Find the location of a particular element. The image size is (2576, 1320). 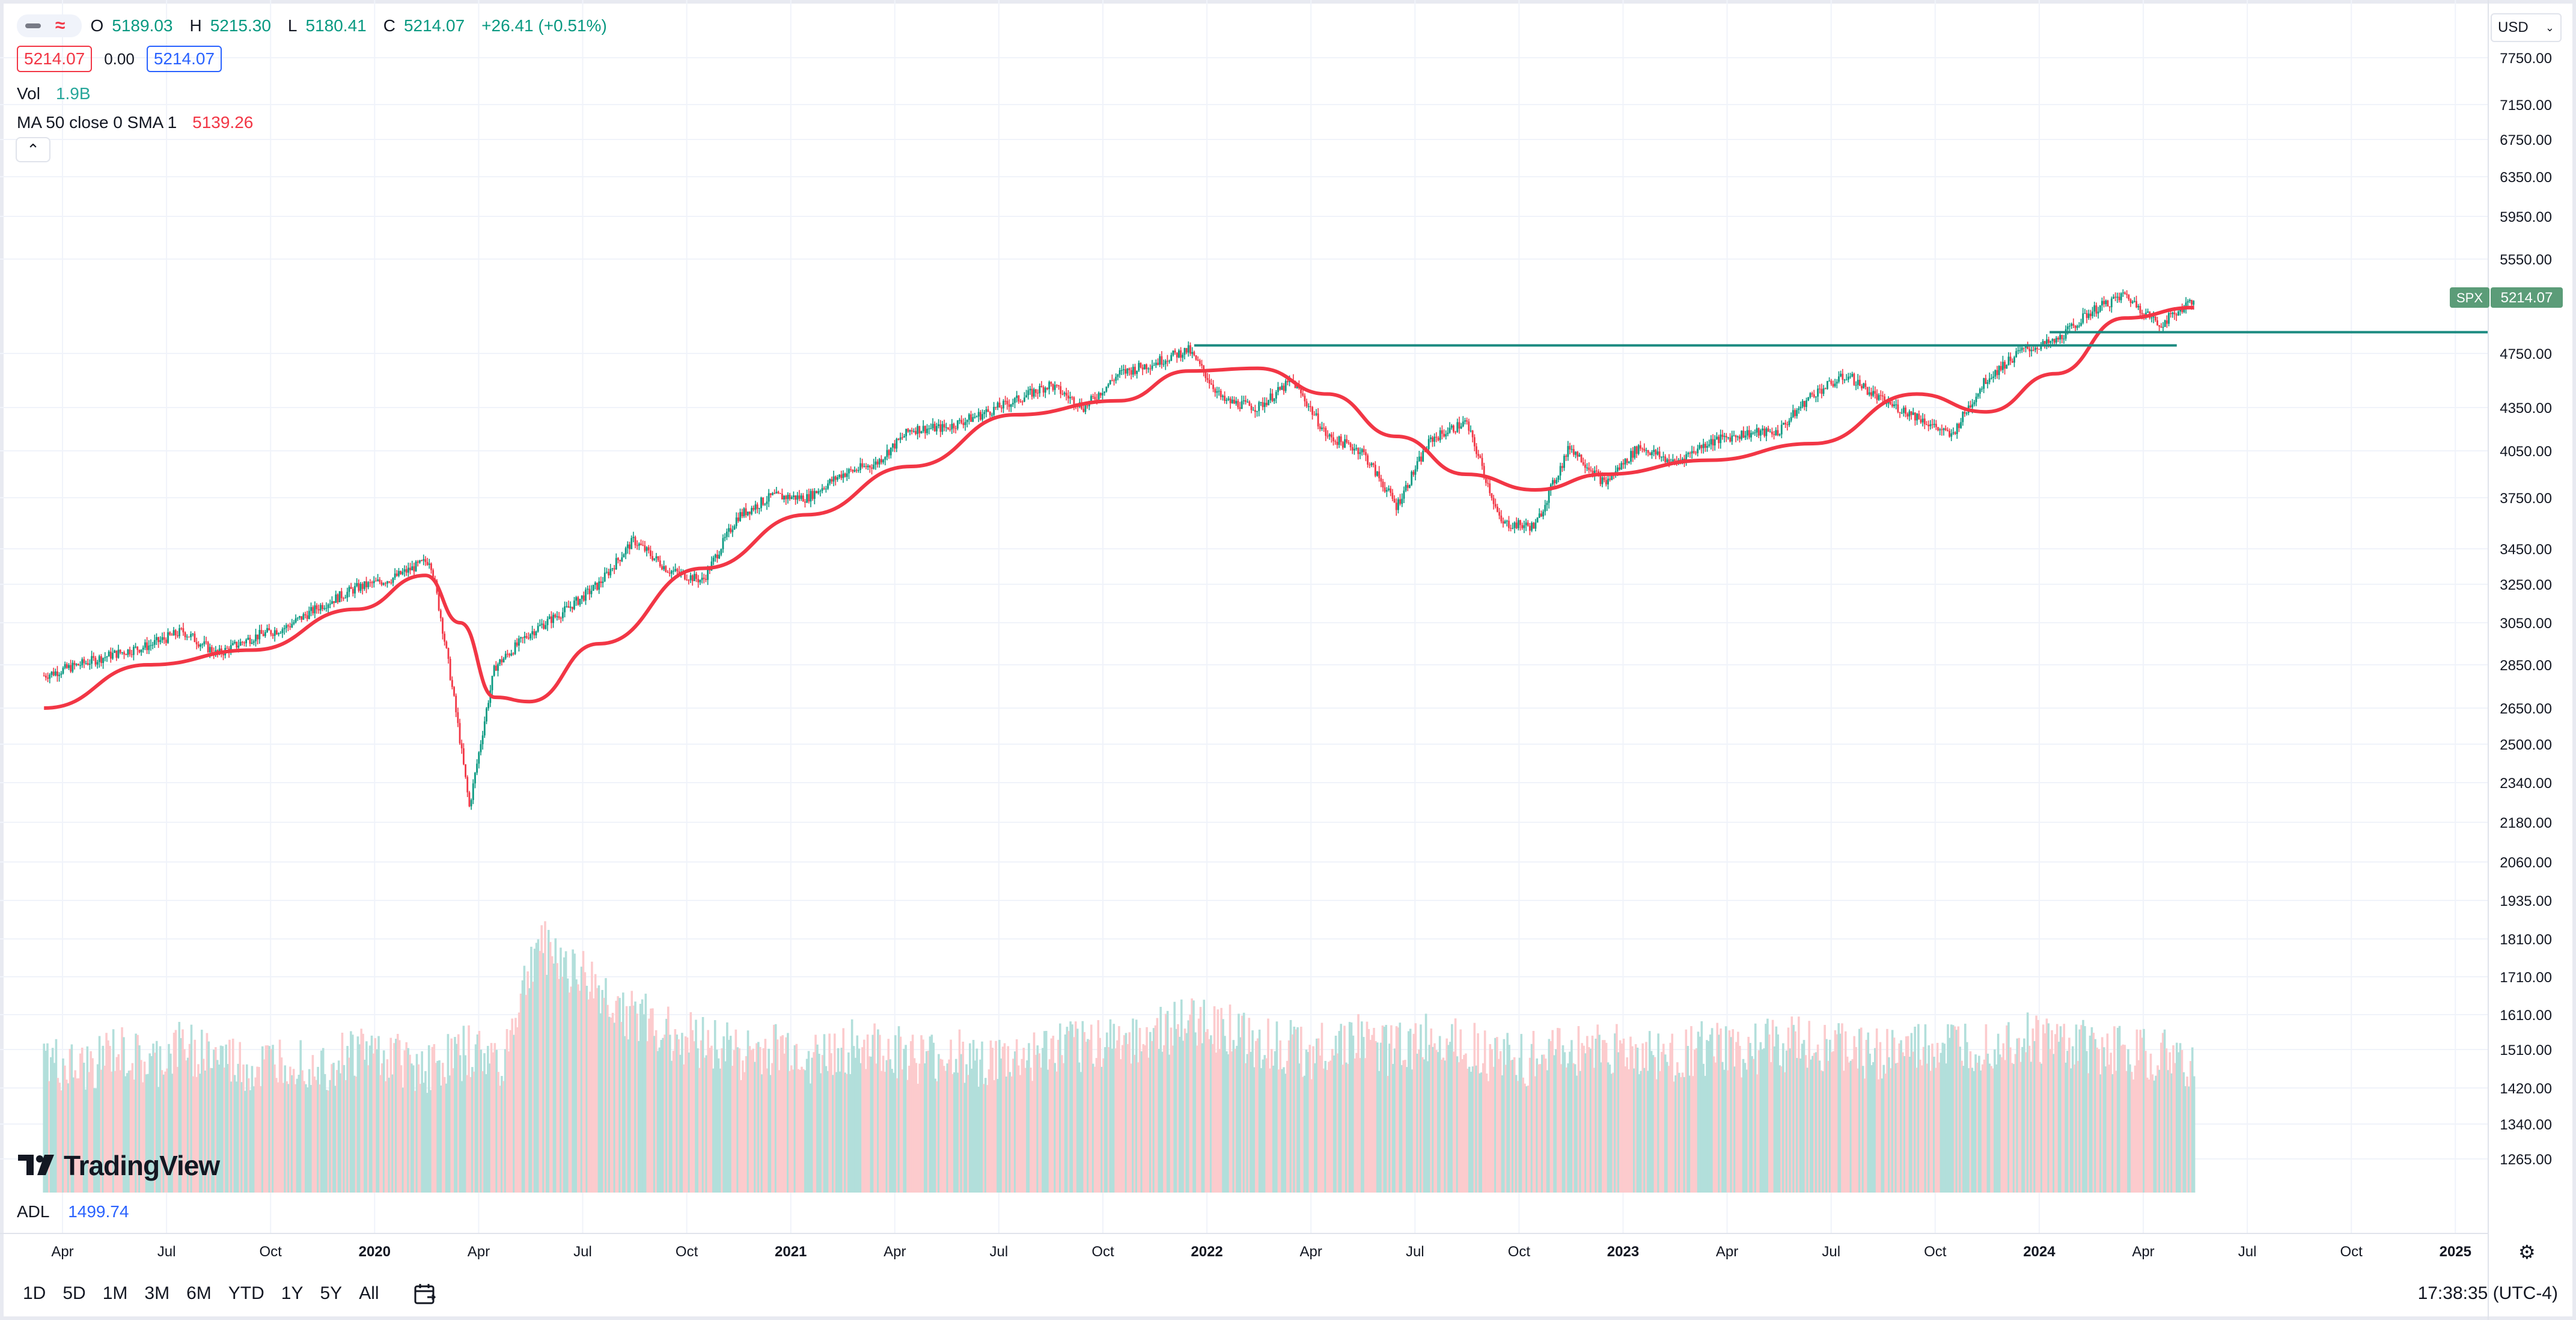

range-ytd-button: YTD is located at coordinates (246, 1293).